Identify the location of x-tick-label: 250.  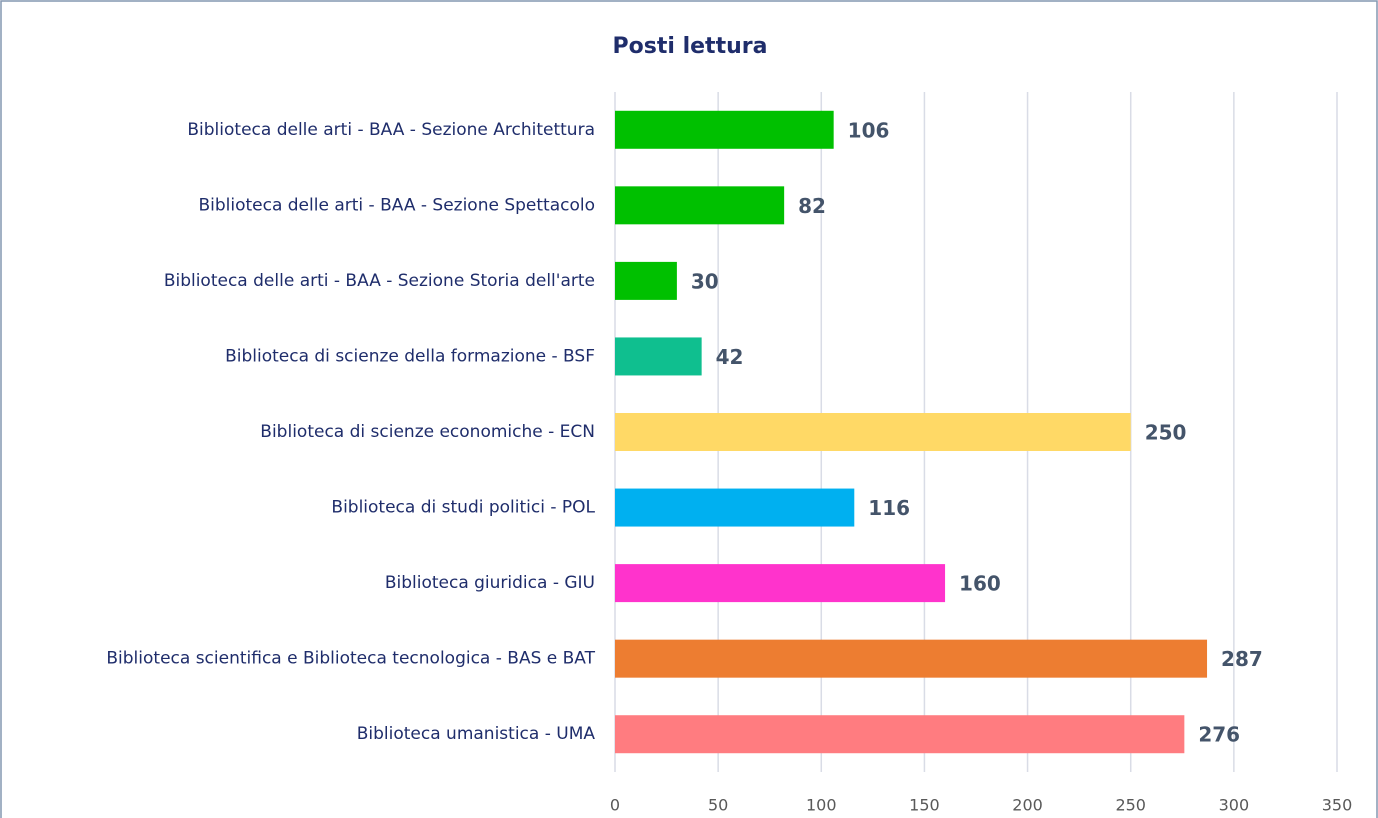
(1130, 805).